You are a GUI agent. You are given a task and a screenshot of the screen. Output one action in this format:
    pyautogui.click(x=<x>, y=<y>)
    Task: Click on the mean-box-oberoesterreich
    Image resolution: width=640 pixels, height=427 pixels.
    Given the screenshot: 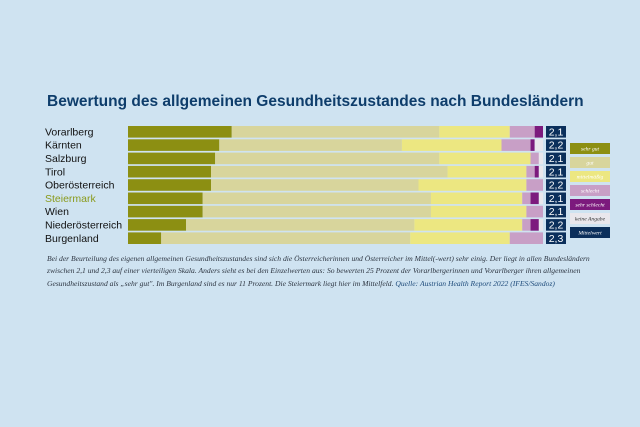 What is the action you would take?
    pyautogui.click(x=556, y=185)
    